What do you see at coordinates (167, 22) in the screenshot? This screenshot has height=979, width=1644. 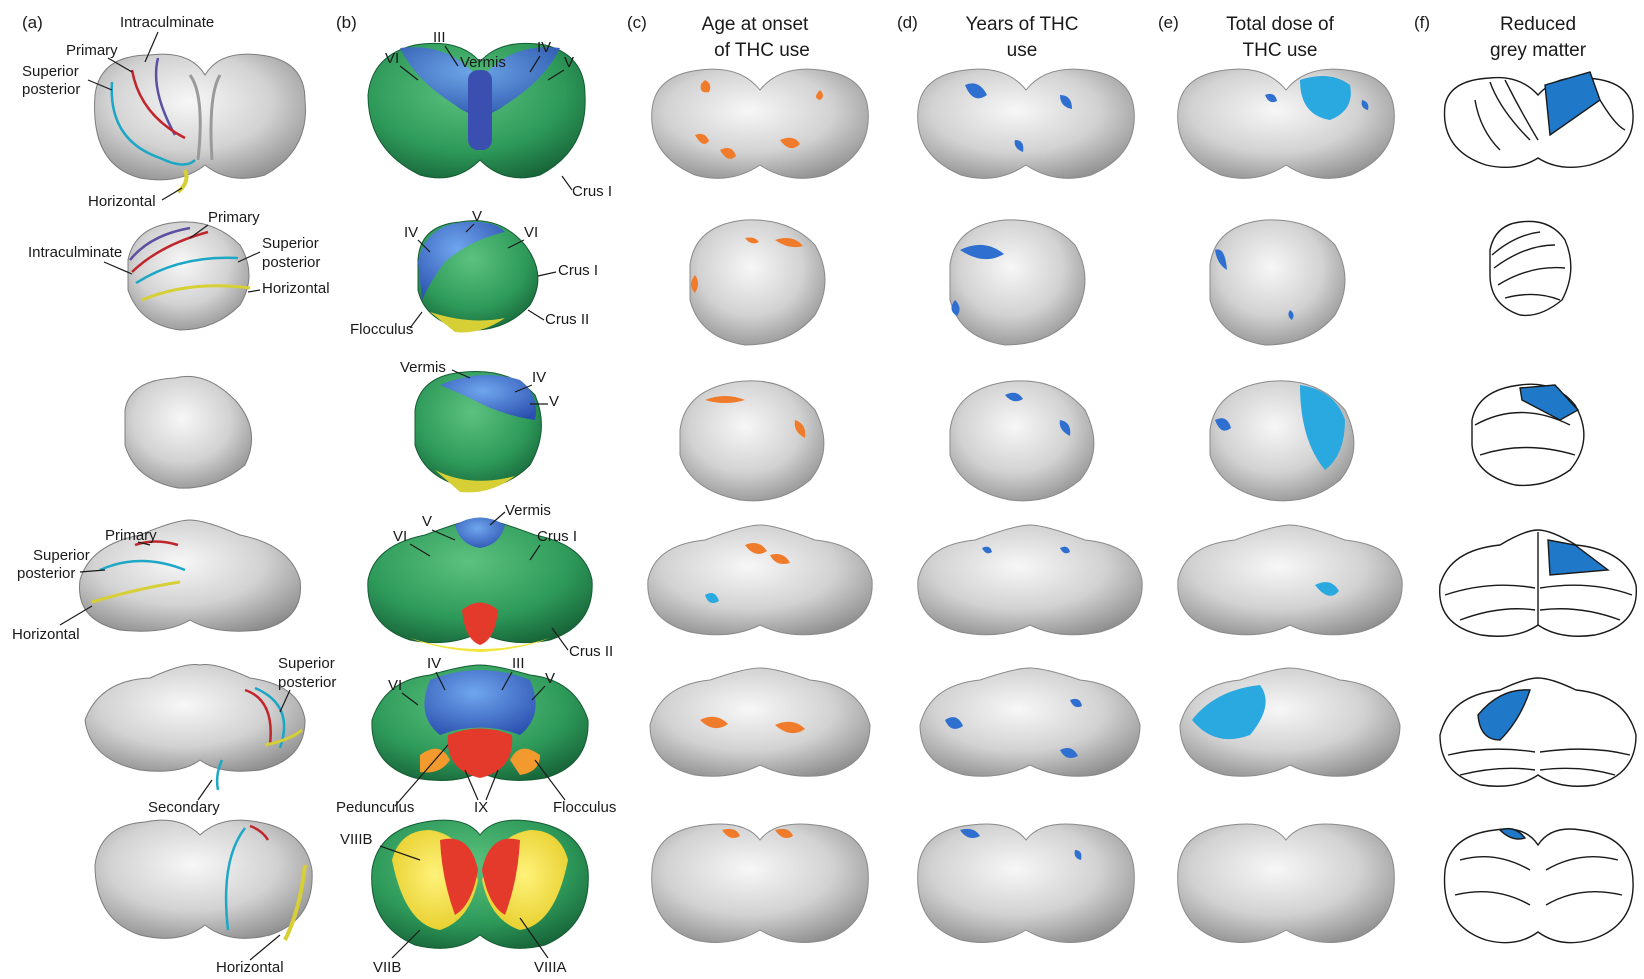 I see `label-a1-intraculminate: Intraculminate` at bounding box center [167, 22].